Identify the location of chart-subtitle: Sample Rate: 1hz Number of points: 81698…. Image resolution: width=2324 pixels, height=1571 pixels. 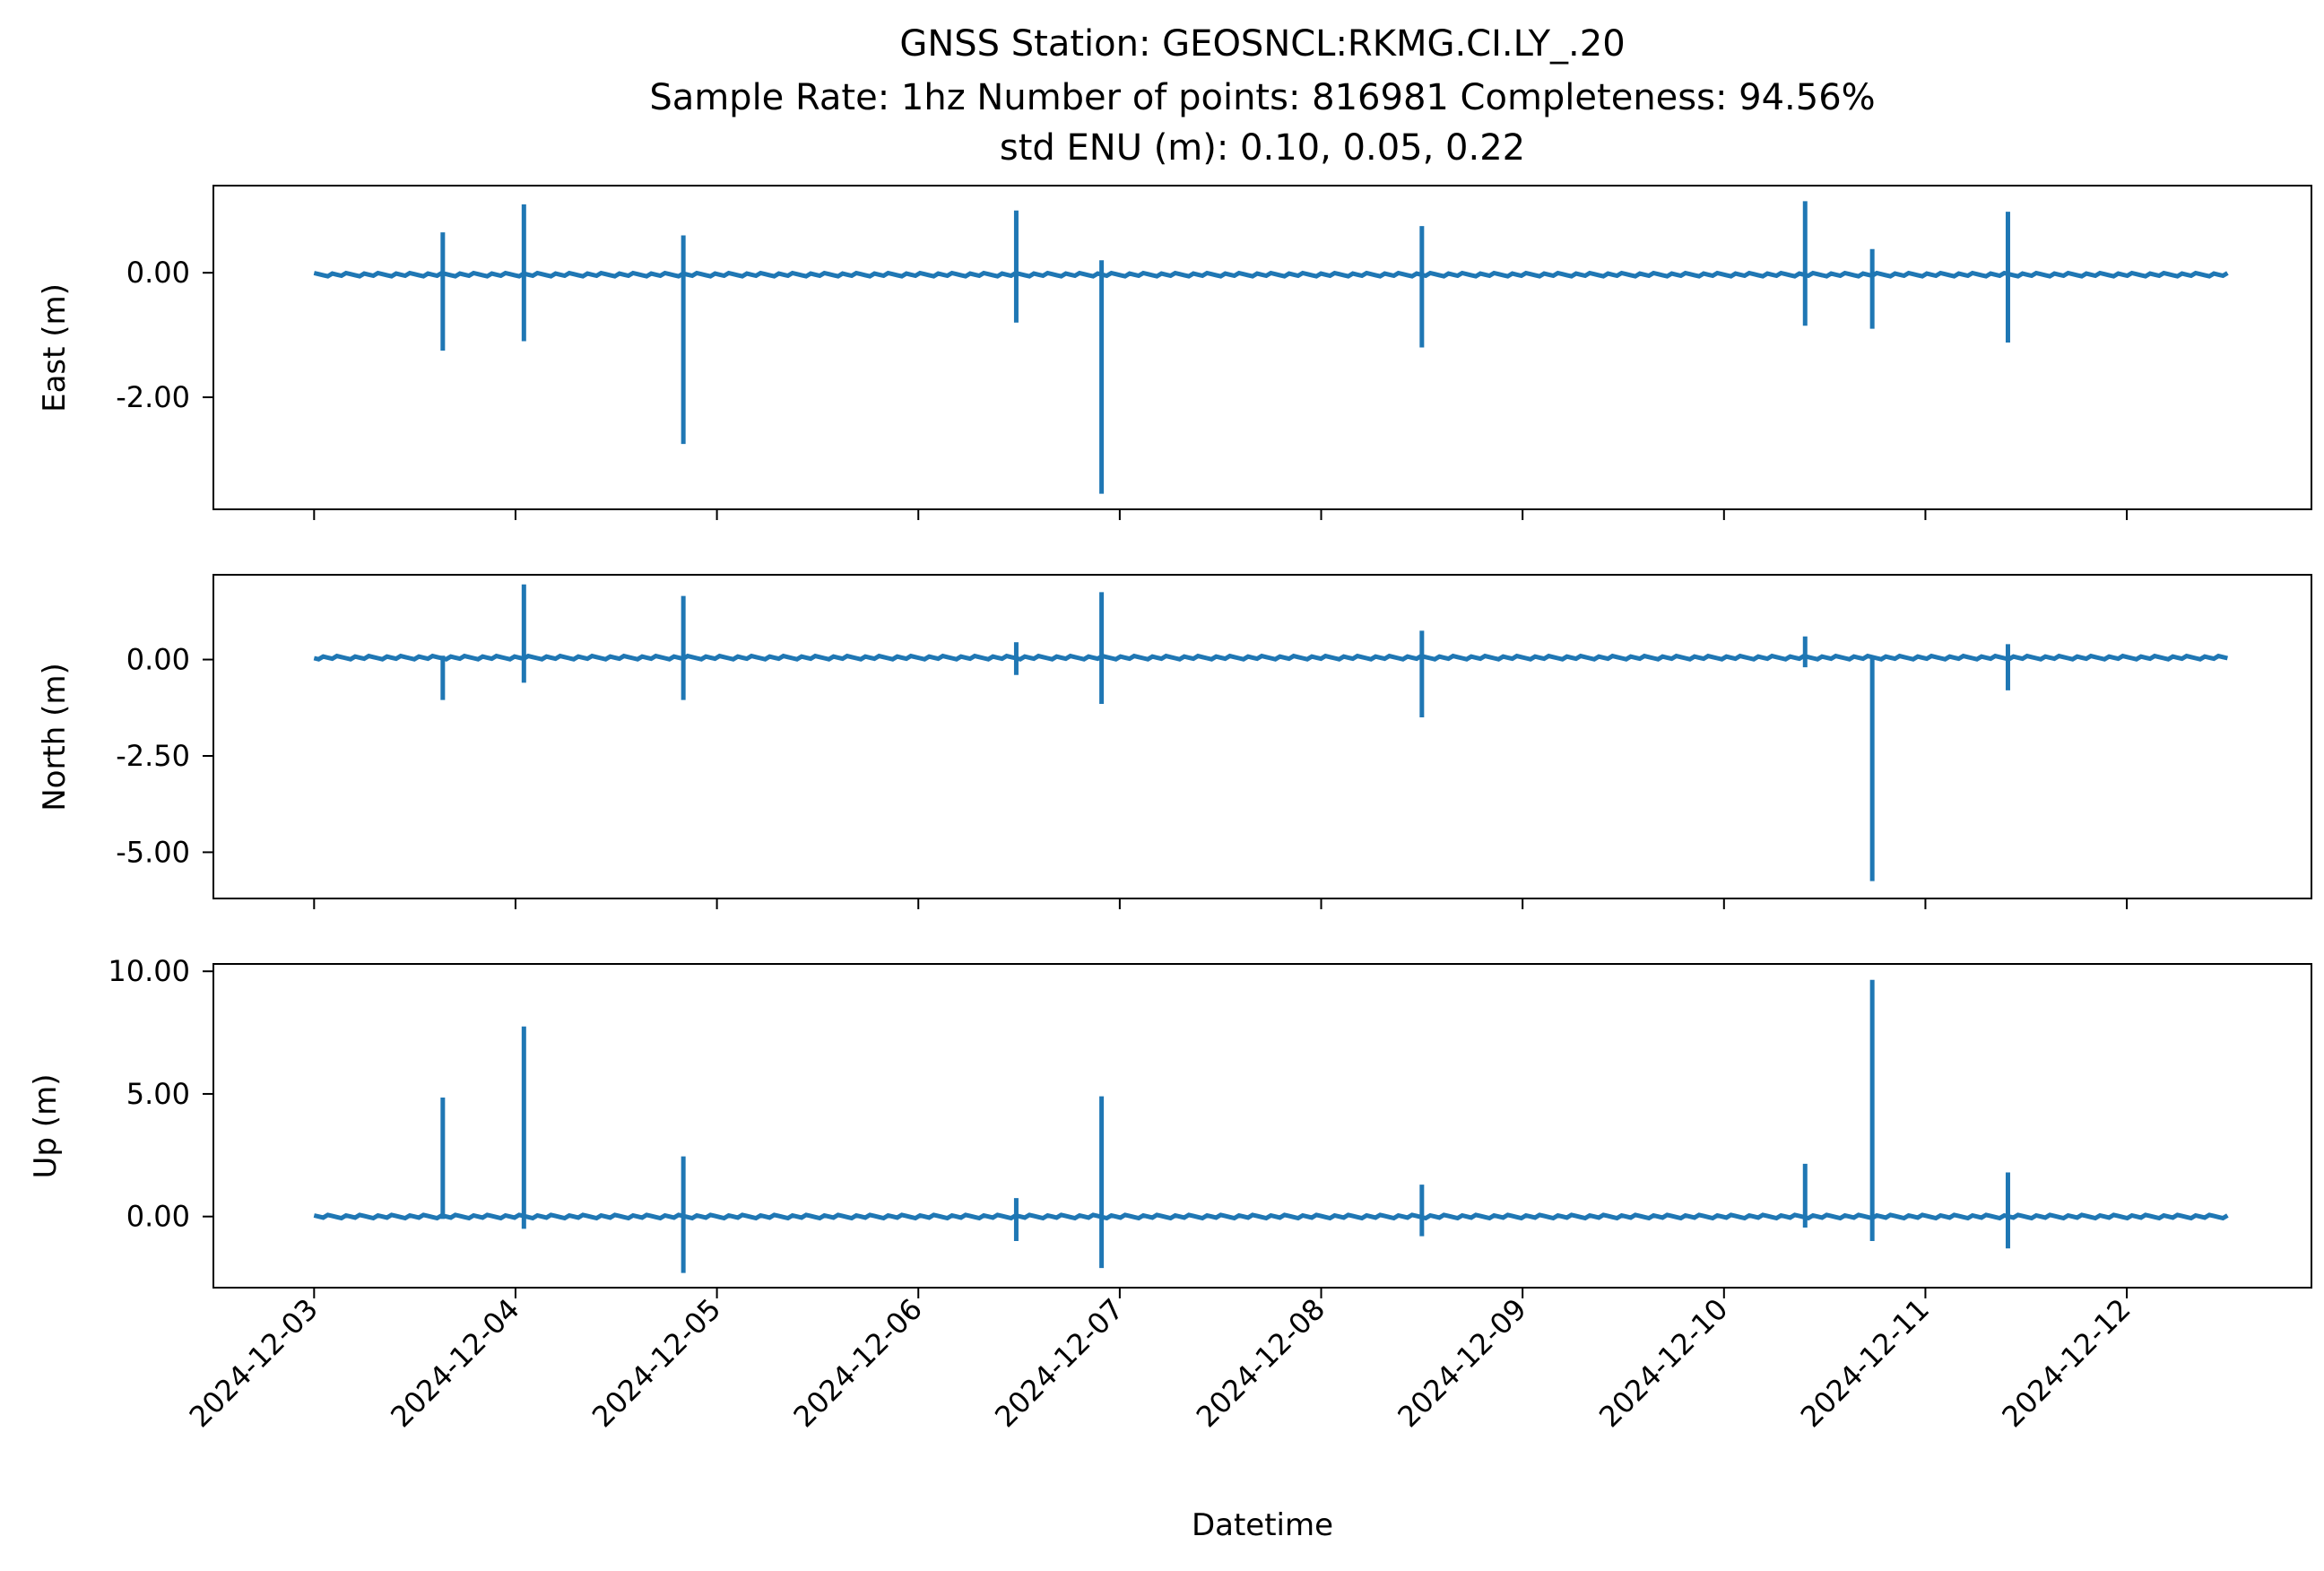
(1262, 97).